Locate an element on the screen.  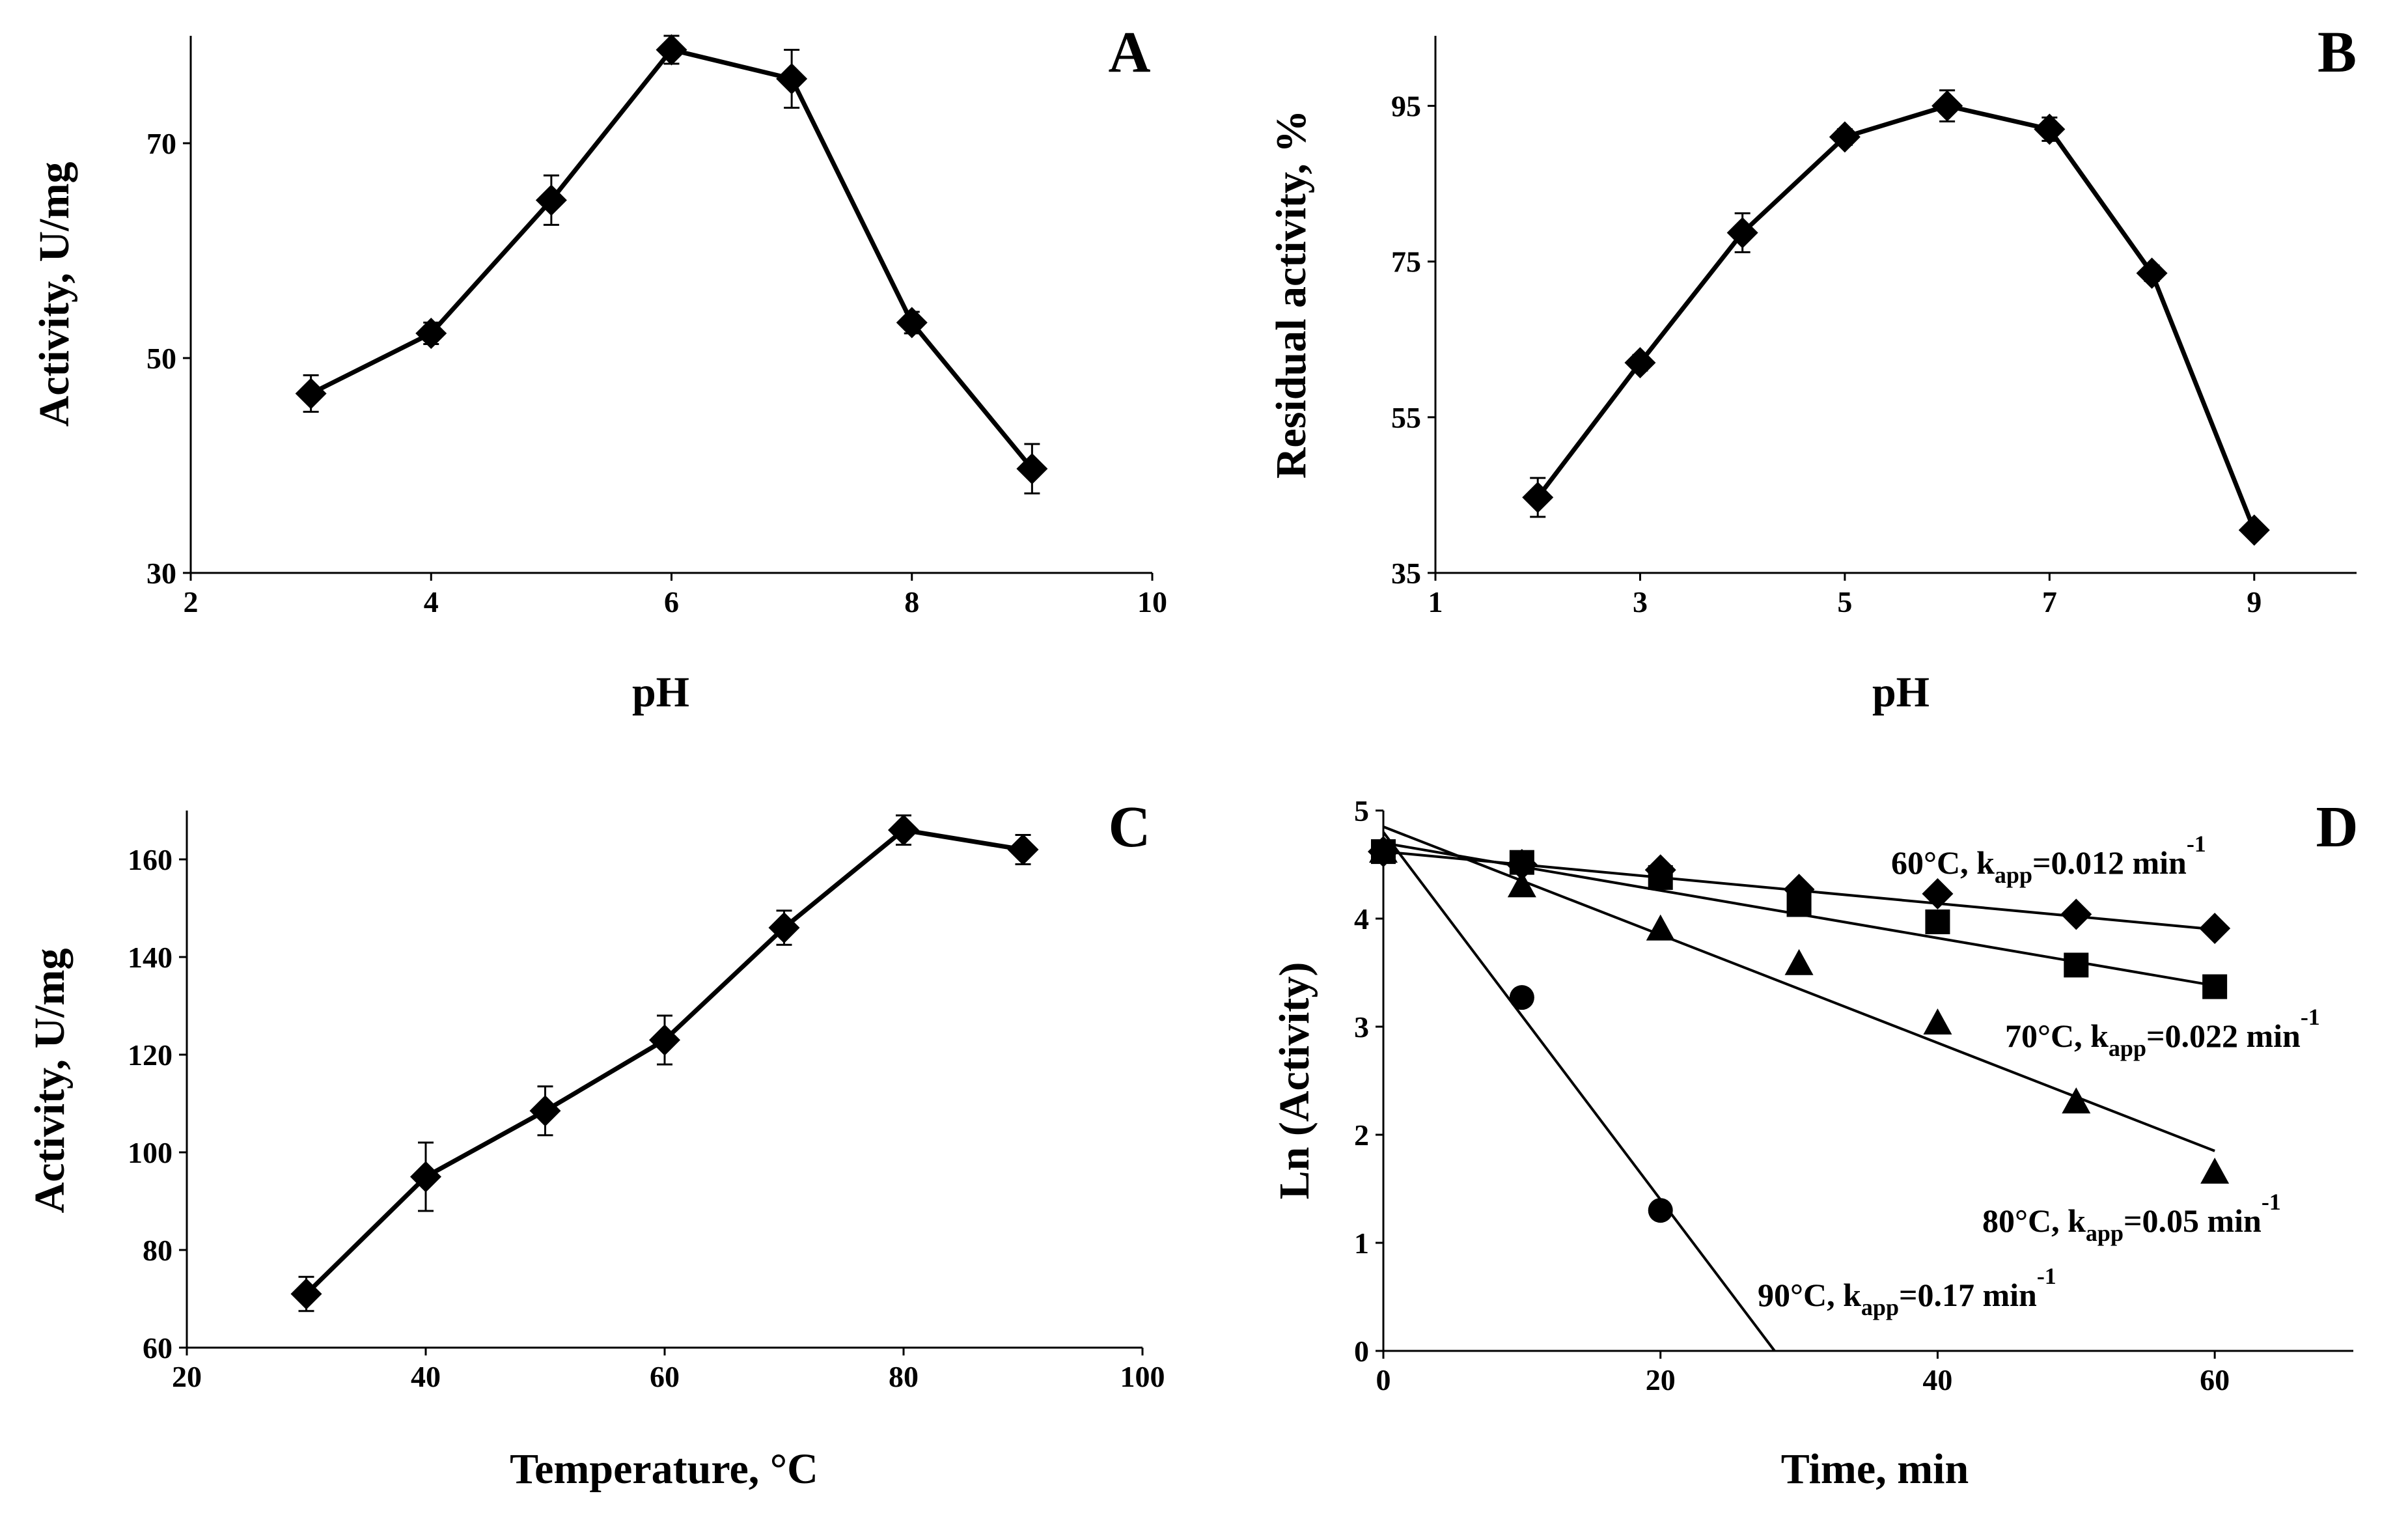
y-tick-label: 55 is located at coordinates (1406, 418).